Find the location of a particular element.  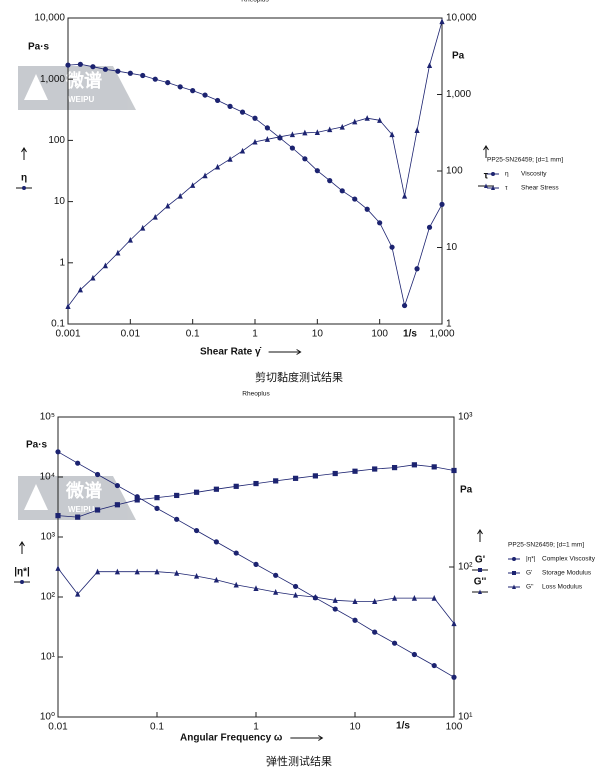

y2-tick-label: 10 is located at coordinates (452, 247).